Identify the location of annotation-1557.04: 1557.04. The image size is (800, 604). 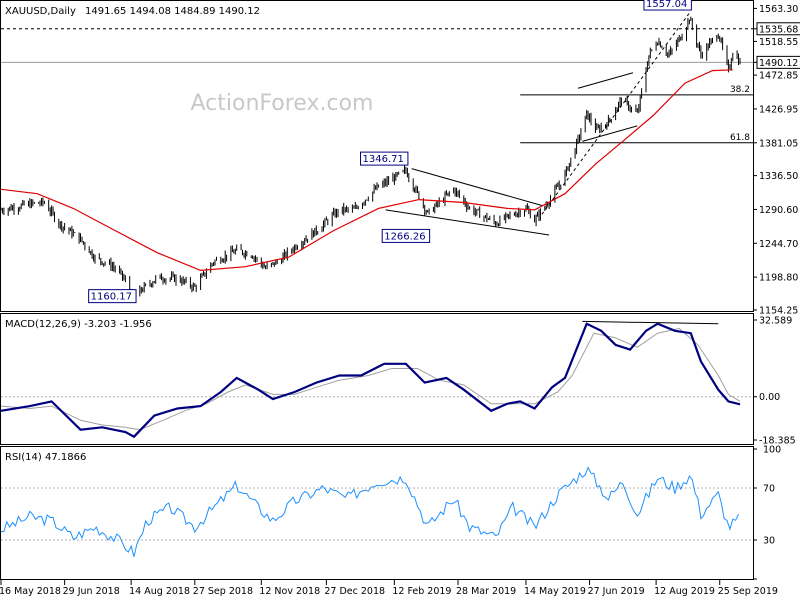
(666, 5).